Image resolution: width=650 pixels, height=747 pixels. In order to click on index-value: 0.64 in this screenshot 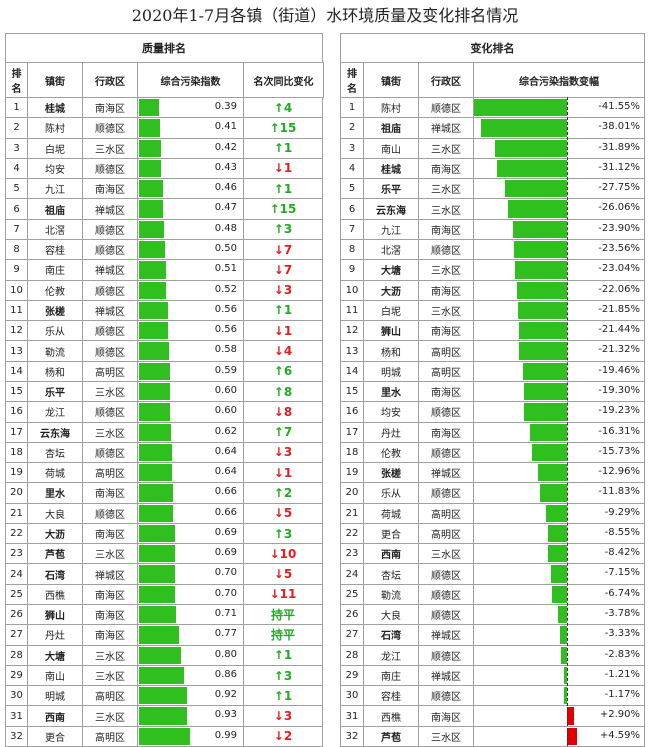, I will do `click(225, 451)`.